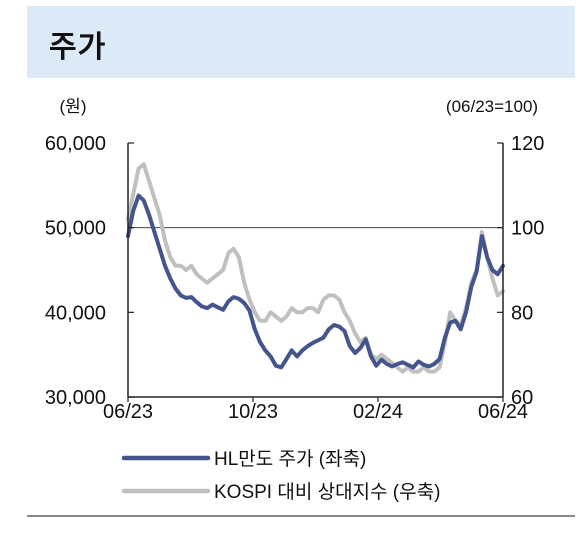 This screenshot has height=540, width=586. Describe the element at coordinates (290, 459) in the screenshot. I see `legend-label: HL만도 주가 (좌축)` at that location.